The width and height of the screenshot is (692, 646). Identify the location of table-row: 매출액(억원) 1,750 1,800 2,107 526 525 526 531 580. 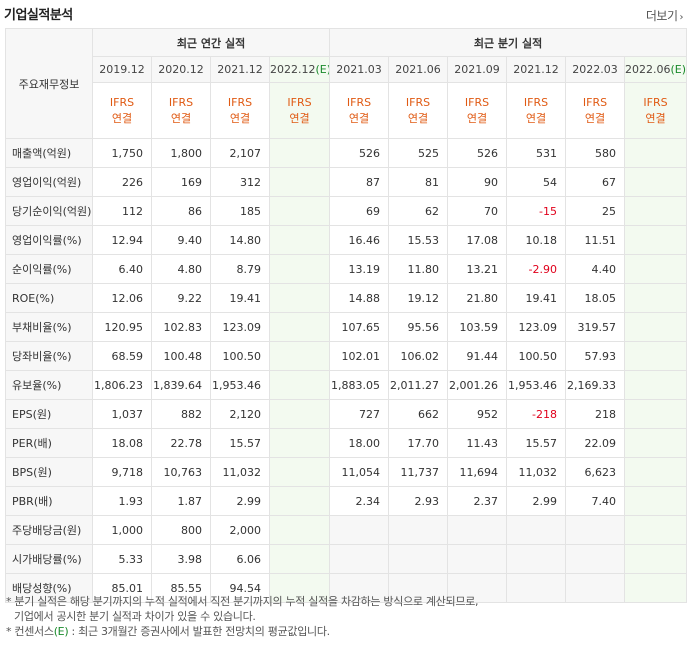
(346, 153).